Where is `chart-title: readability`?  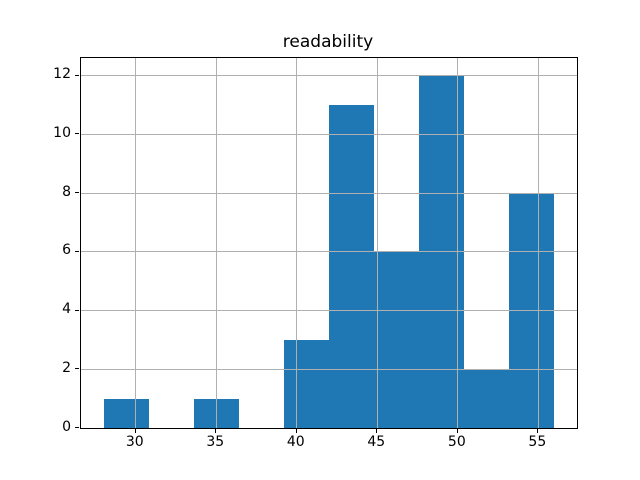
chart-title: readability is located at coordinates (328, 42).